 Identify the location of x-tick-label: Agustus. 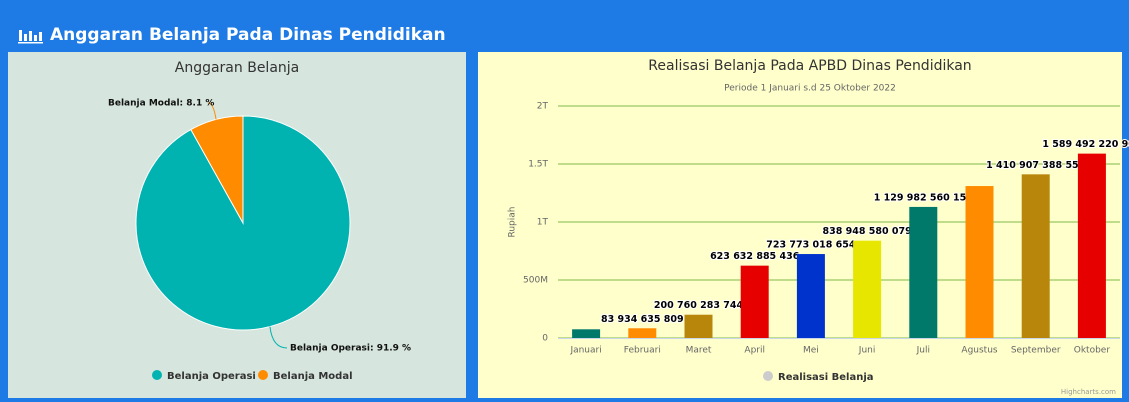
(979, 351).